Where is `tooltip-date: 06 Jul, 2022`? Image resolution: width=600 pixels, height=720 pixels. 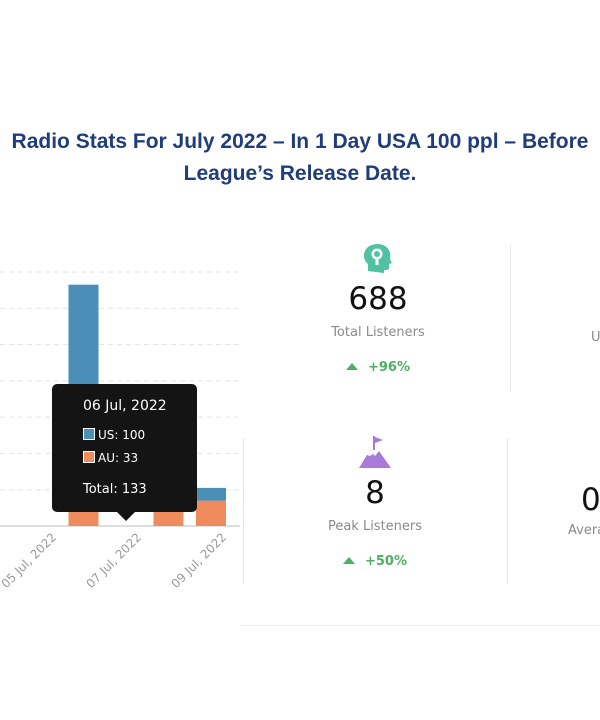 tooltip-date: 06 Jul, 2022 is located at coordinates (125, 406).